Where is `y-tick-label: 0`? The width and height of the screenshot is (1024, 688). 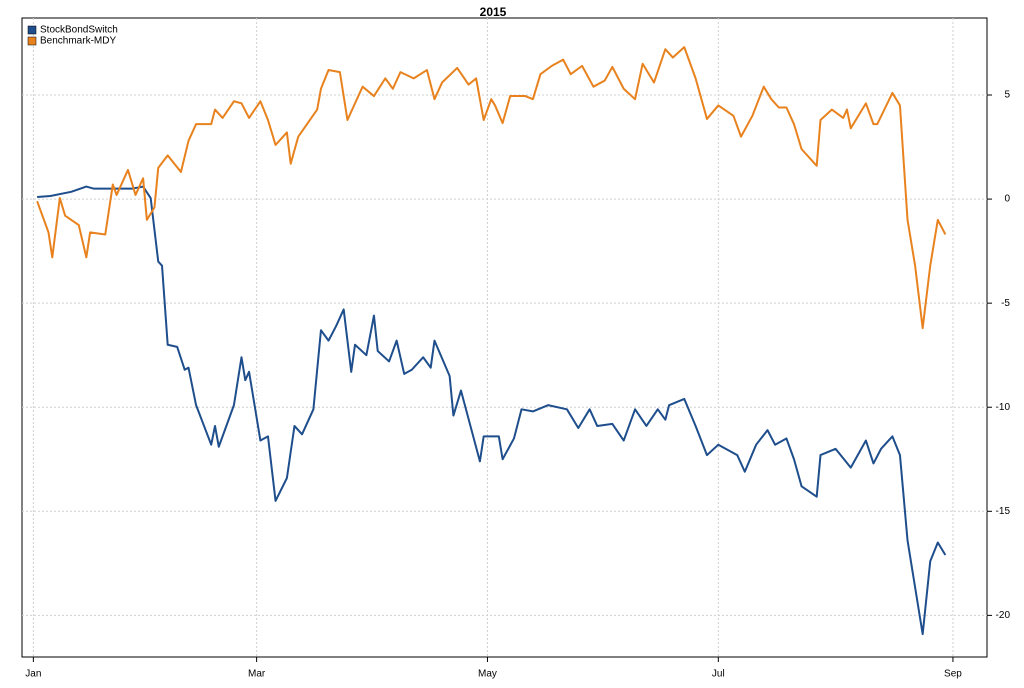
y-tick-label: 0 is located at coordinates (1007, 199).